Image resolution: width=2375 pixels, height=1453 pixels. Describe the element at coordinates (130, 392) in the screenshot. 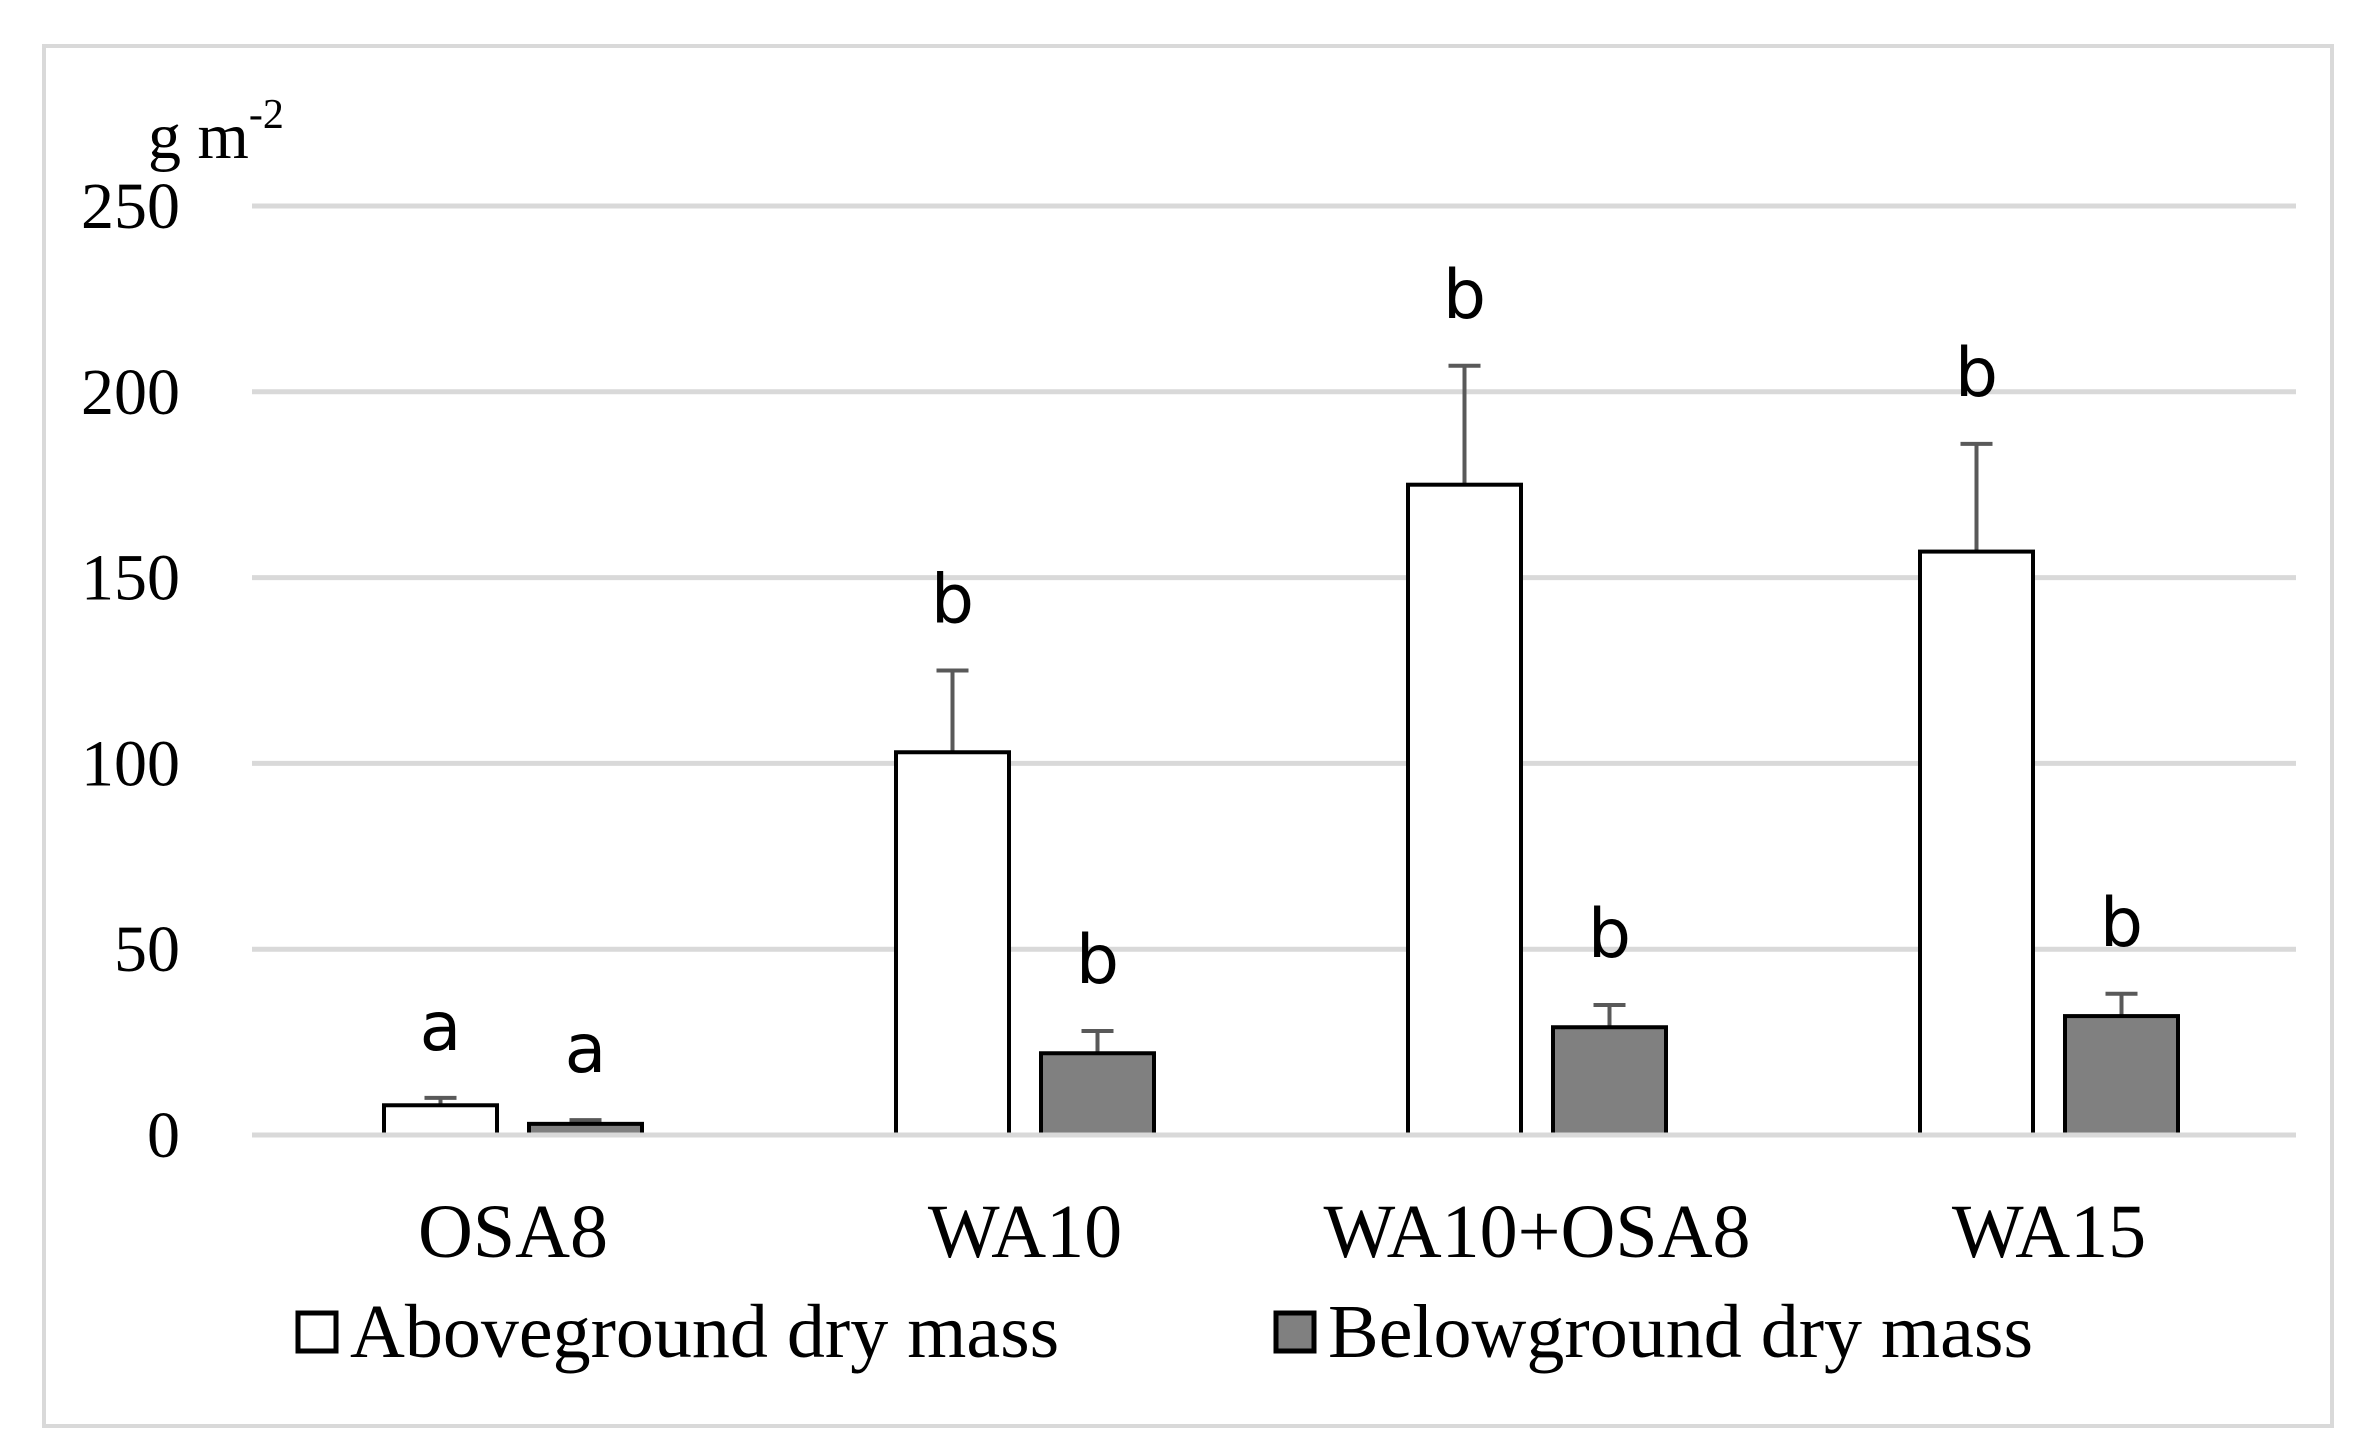

I see `y-tick-label: 200` at that location.